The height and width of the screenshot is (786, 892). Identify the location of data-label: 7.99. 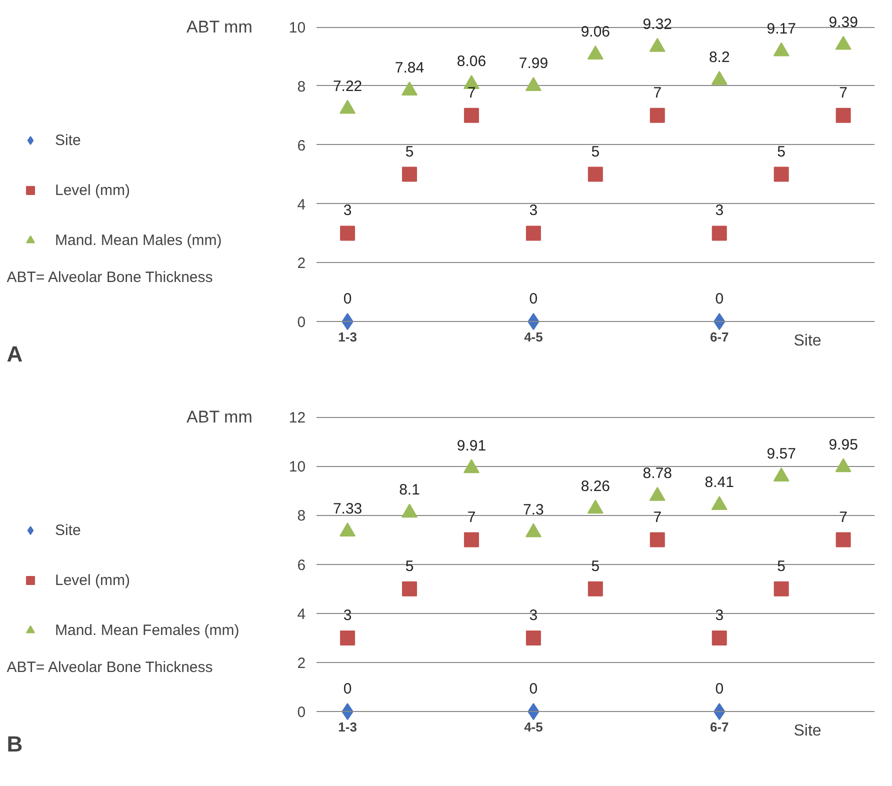
(533, 63).